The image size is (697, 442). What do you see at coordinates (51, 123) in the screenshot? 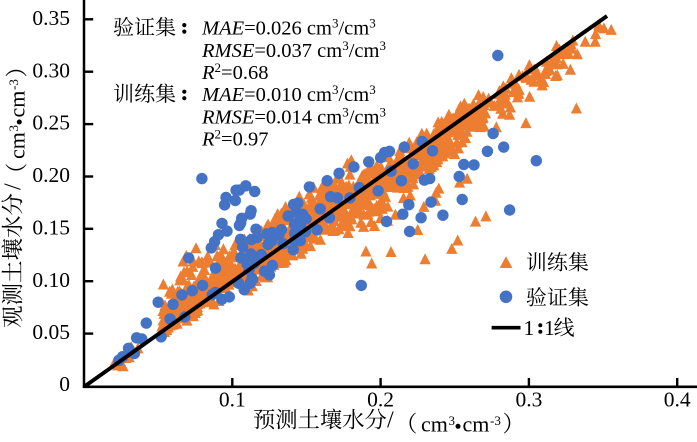
I see `svg-text: 0.25` at bounding box center [51, 123].